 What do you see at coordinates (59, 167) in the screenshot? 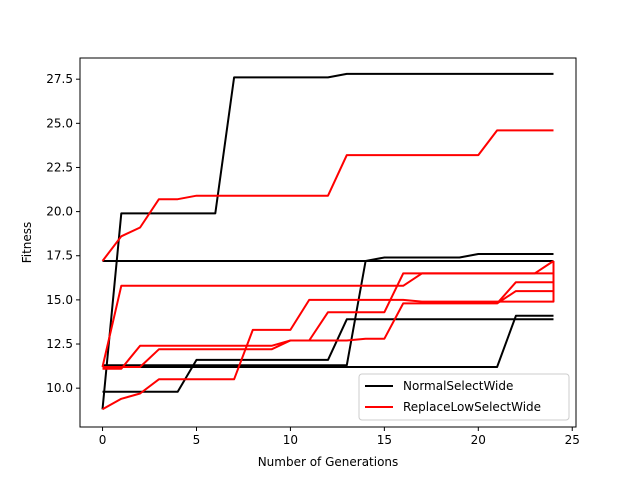
I see `y-tick-label: 22.5` at bounding box center [59, 167].